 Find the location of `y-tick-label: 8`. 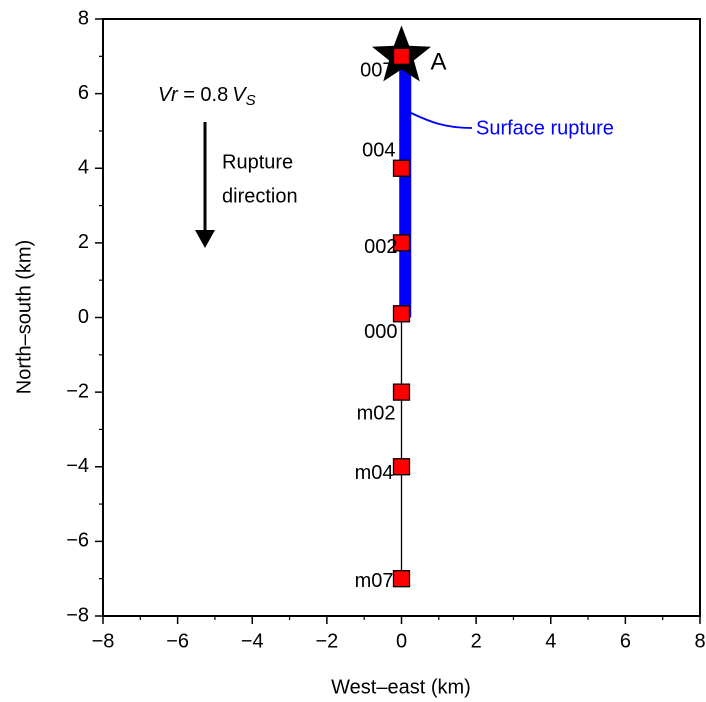

y-tick-label: 8 is located at coordinates (83, 18).